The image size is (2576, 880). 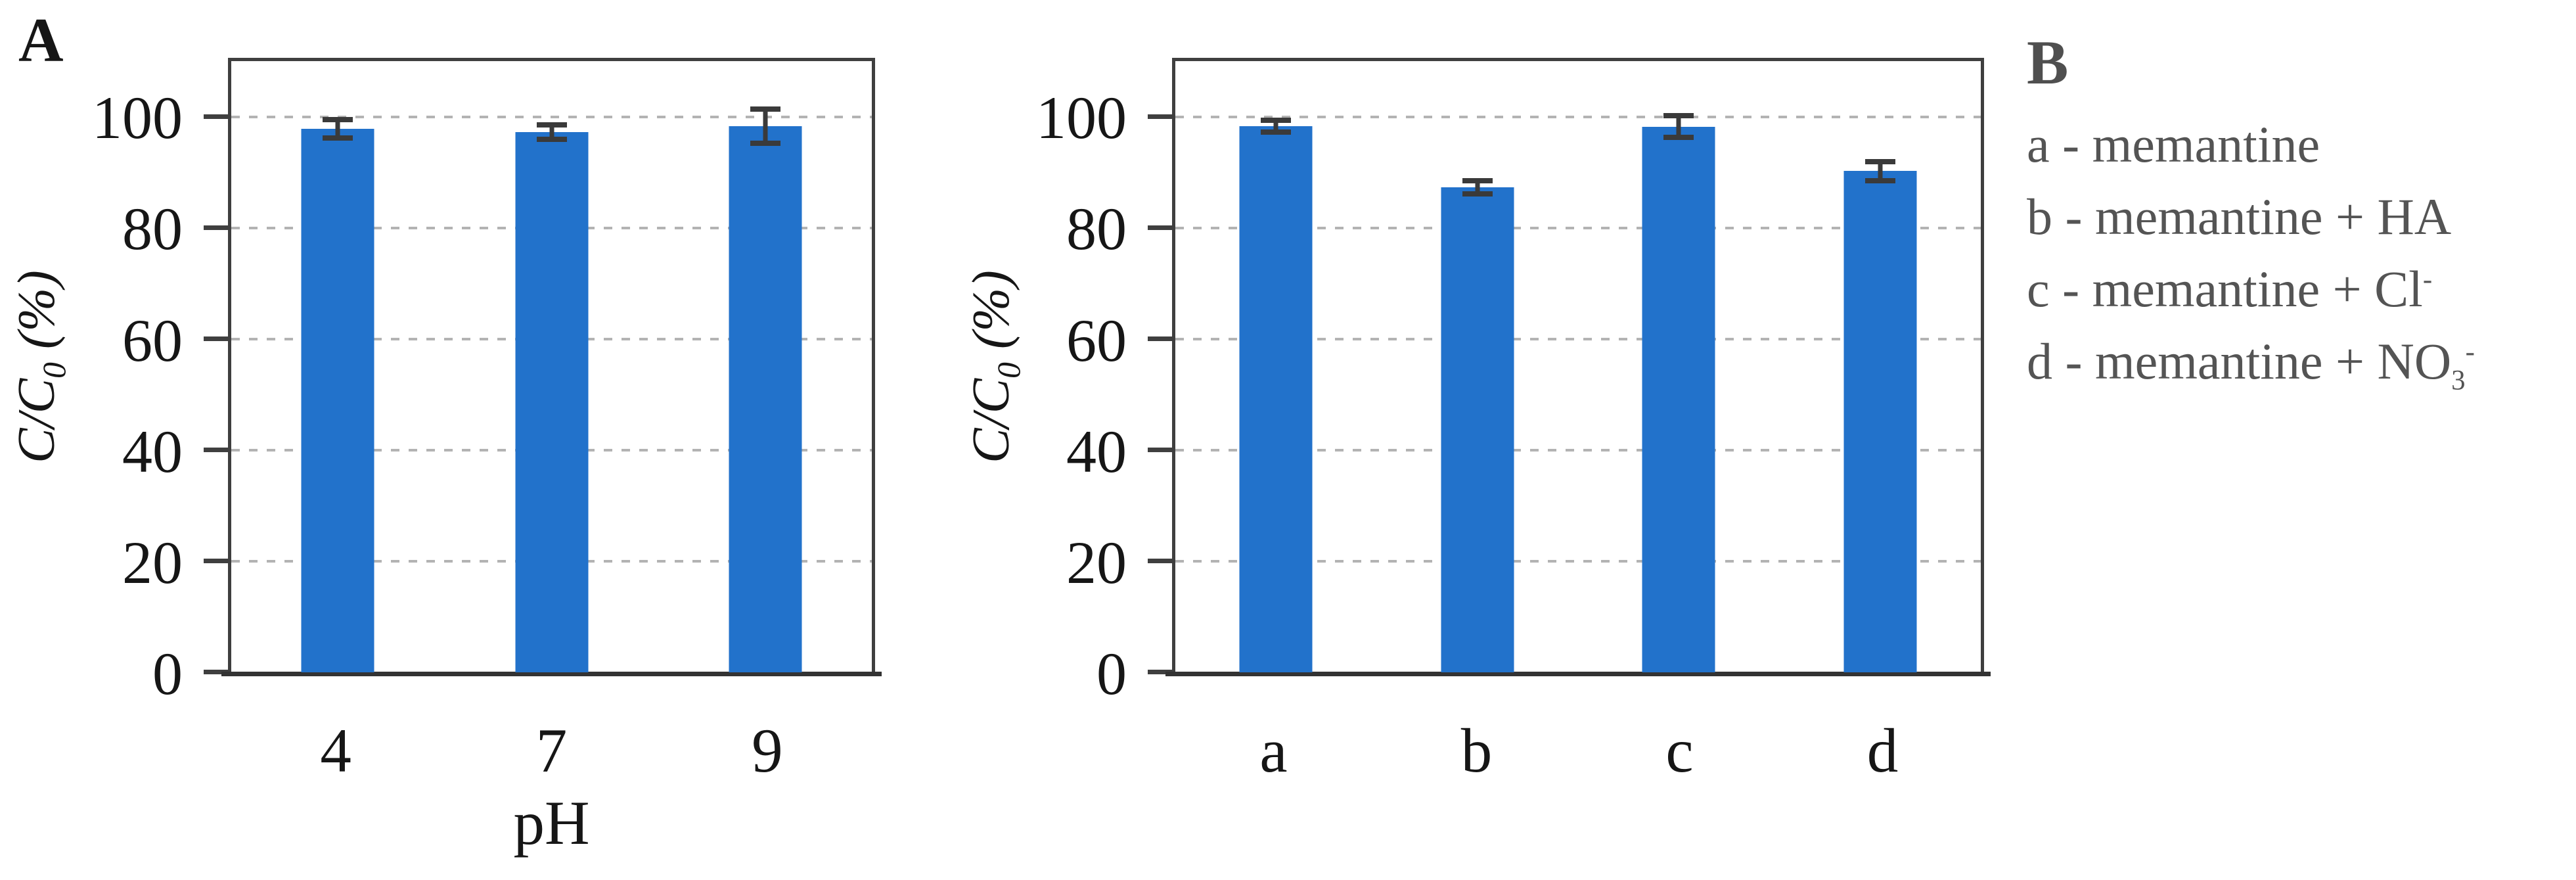 What do you see at coordinates (167, 673) in the screenshot?
I see `y-tick-label-0: 0` at bounding box center [167, 673].